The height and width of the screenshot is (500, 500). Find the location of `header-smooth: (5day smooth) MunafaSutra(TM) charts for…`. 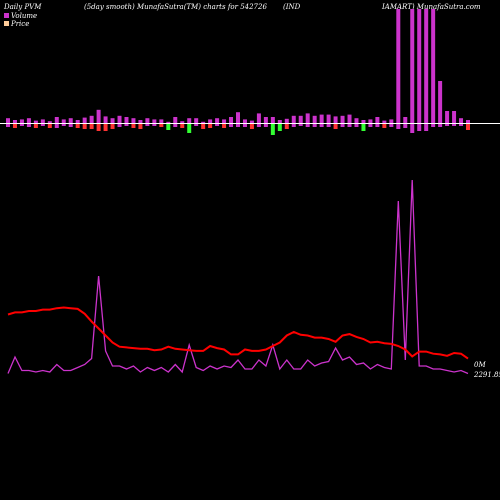

header-smooth: (5day smooth) MunafaSutra(TM) charts for… is located at coordinates (175, 7).